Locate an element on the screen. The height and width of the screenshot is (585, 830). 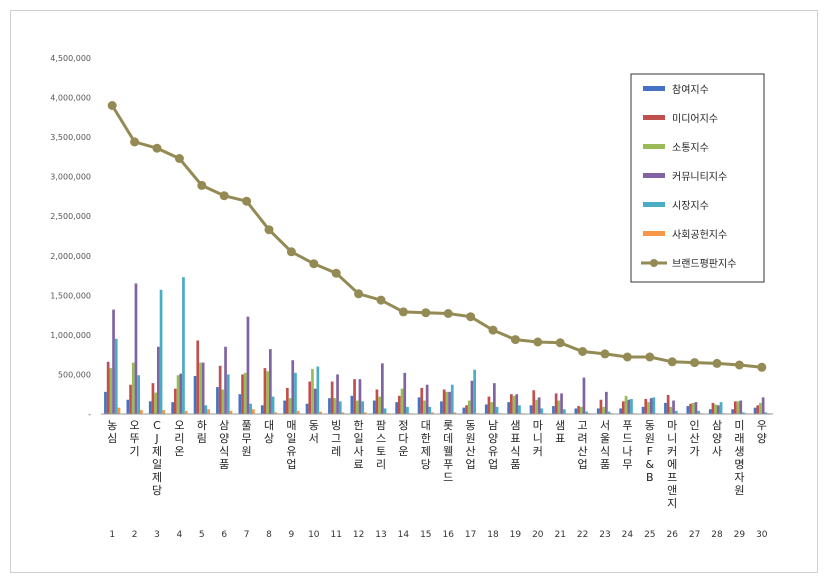
rank-label: 29 is located at coordinates (740, 535).